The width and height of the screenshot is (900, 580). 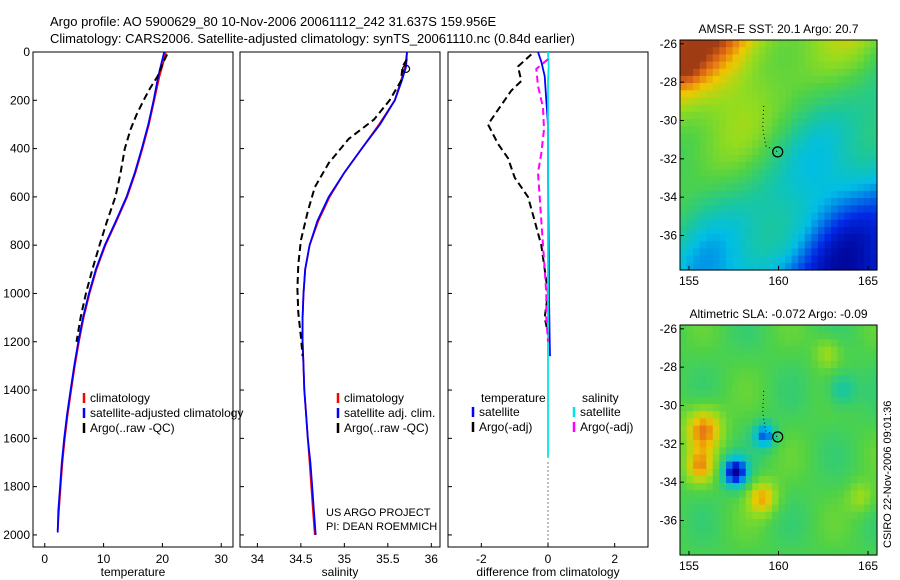 What do you see at coordinates (121, 197) in the screenshot?
I see `temperature-series-argo-raw-qc-` at bounding box center [121, 197].